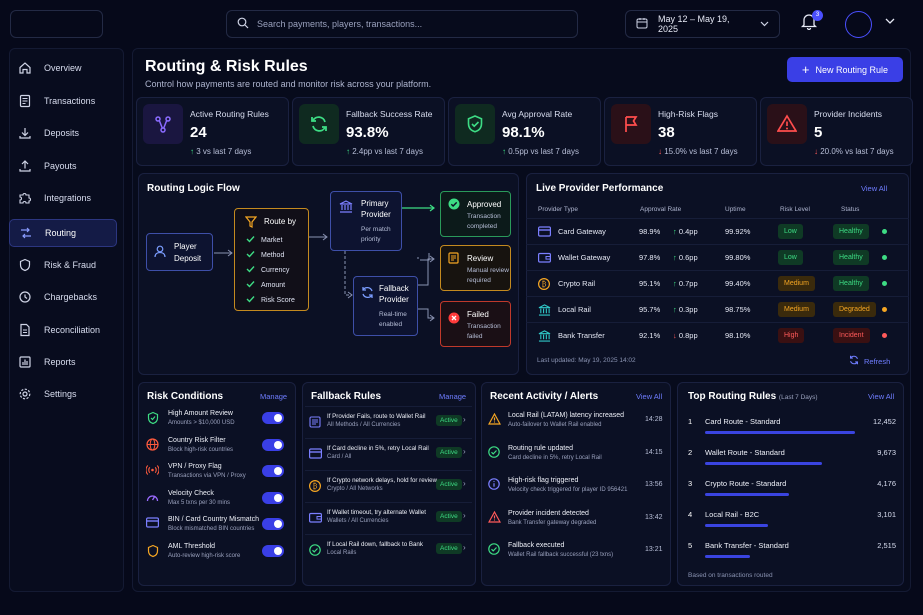  Describe the element at coordinates (494, 419) in the screenshot. I see `warning-icon` at that location.